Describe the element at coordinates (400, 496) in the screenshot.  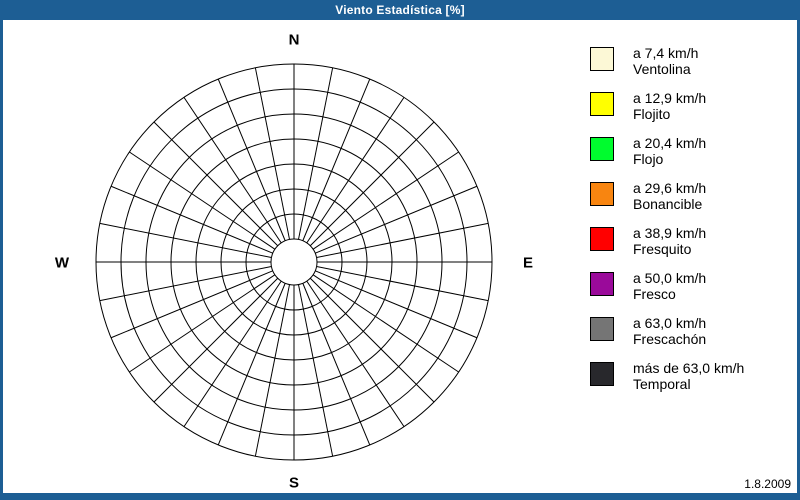
I see `window-frame-bottom` at that location.